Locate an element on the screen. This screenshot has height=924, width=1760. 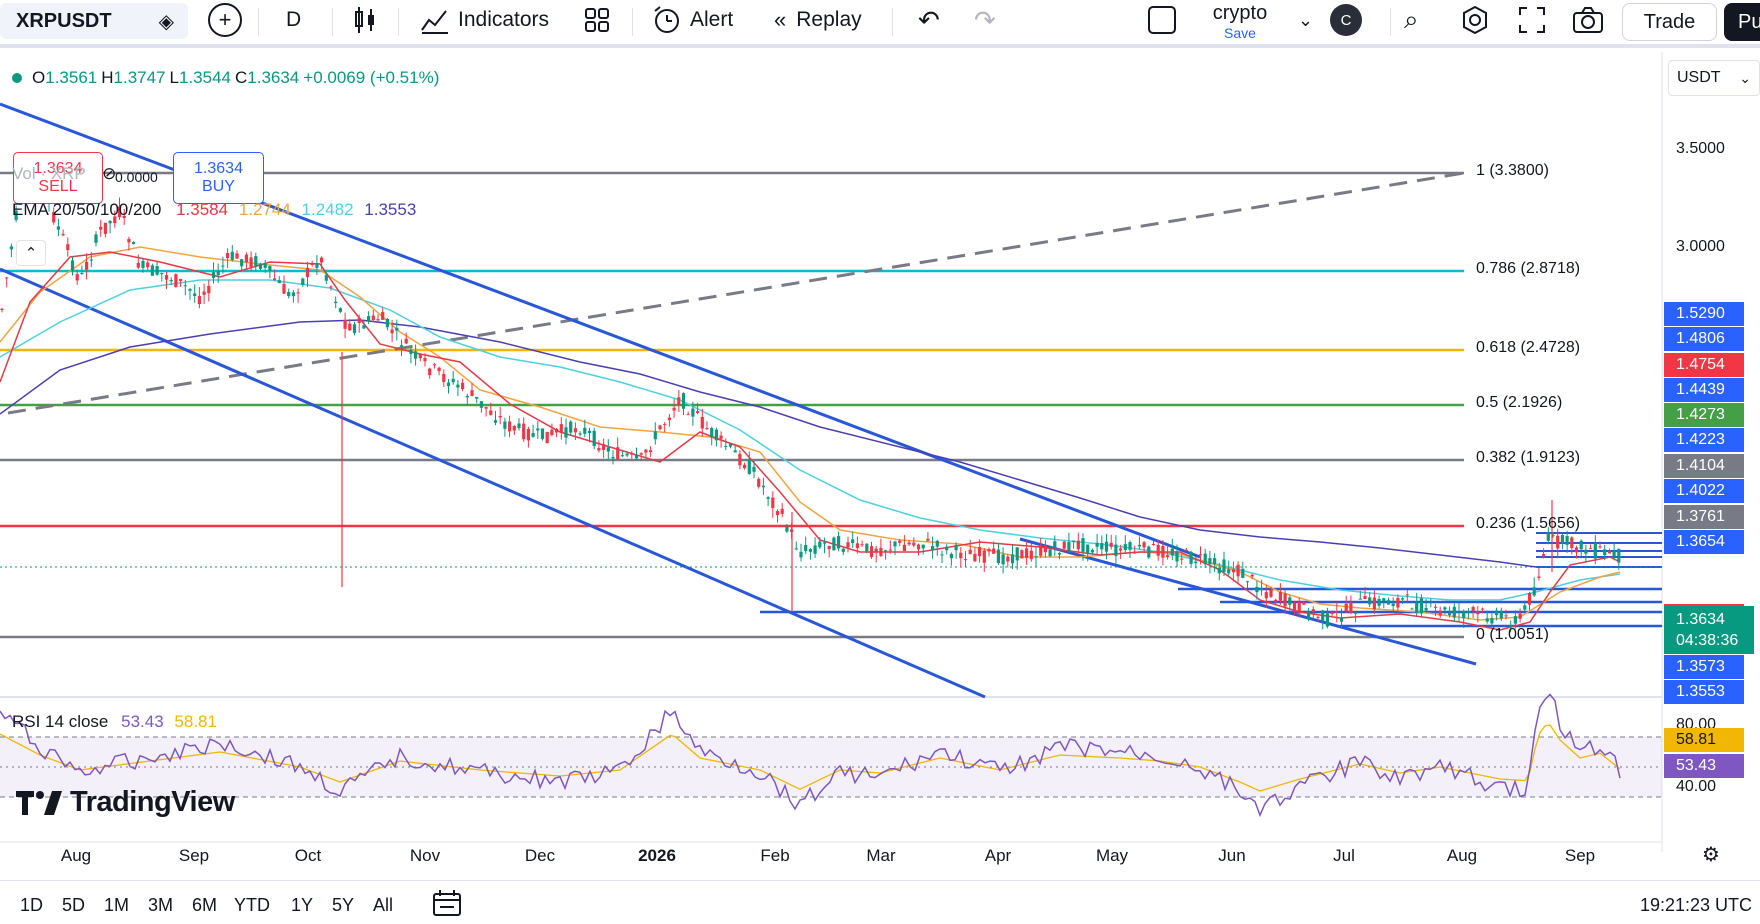
compare-symbol-button: + is located at coordinates (225, 20).